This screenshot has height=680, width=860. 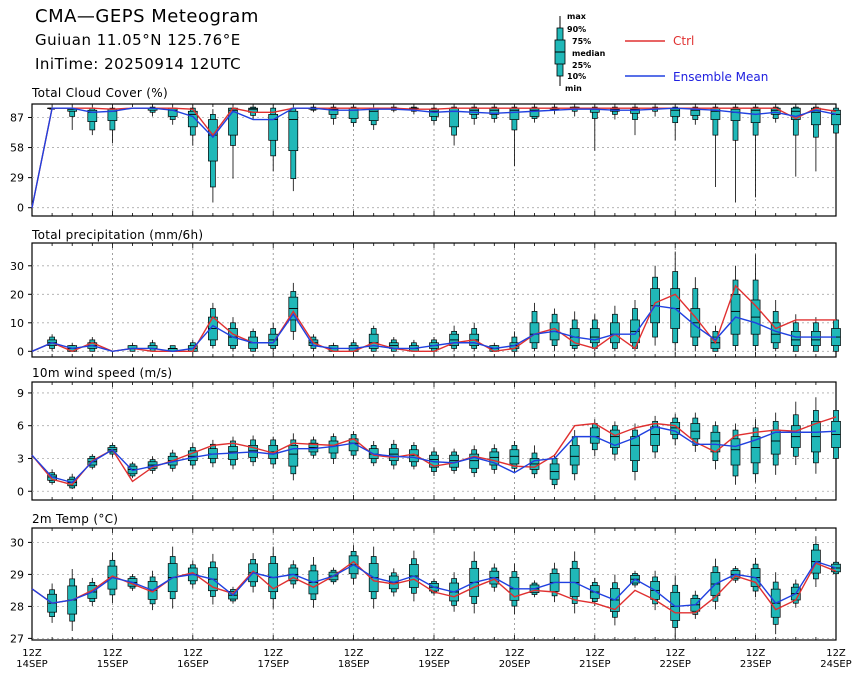 I want to click on y-tick-label: 87, so click(x=17, y=117).